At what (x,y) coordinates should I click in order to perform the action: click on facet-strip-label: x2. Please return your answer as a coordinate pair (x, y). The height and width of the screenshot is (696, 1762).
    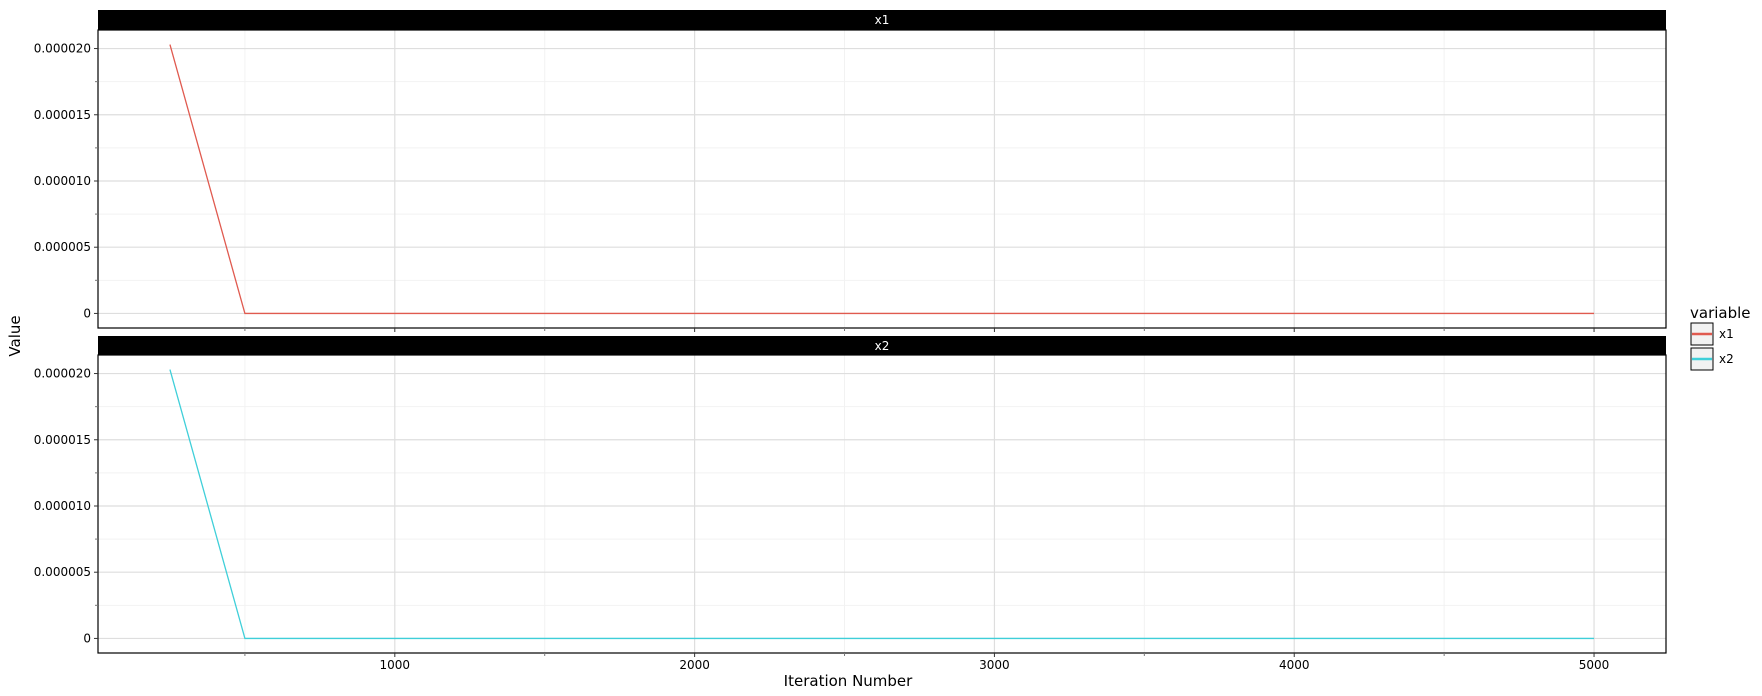
    Looking at the image, I should click on (882, 346).